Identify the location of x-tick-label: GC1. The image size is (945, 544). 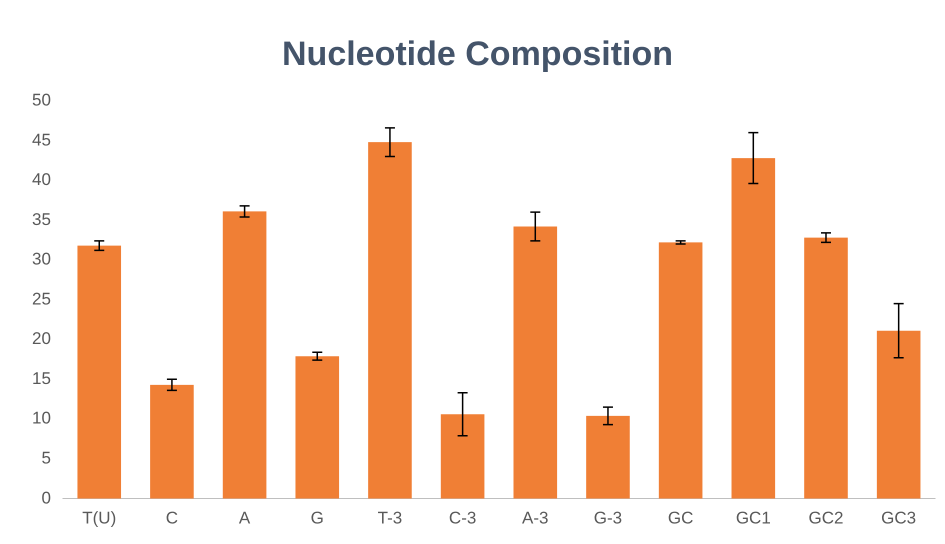
(753, 518).